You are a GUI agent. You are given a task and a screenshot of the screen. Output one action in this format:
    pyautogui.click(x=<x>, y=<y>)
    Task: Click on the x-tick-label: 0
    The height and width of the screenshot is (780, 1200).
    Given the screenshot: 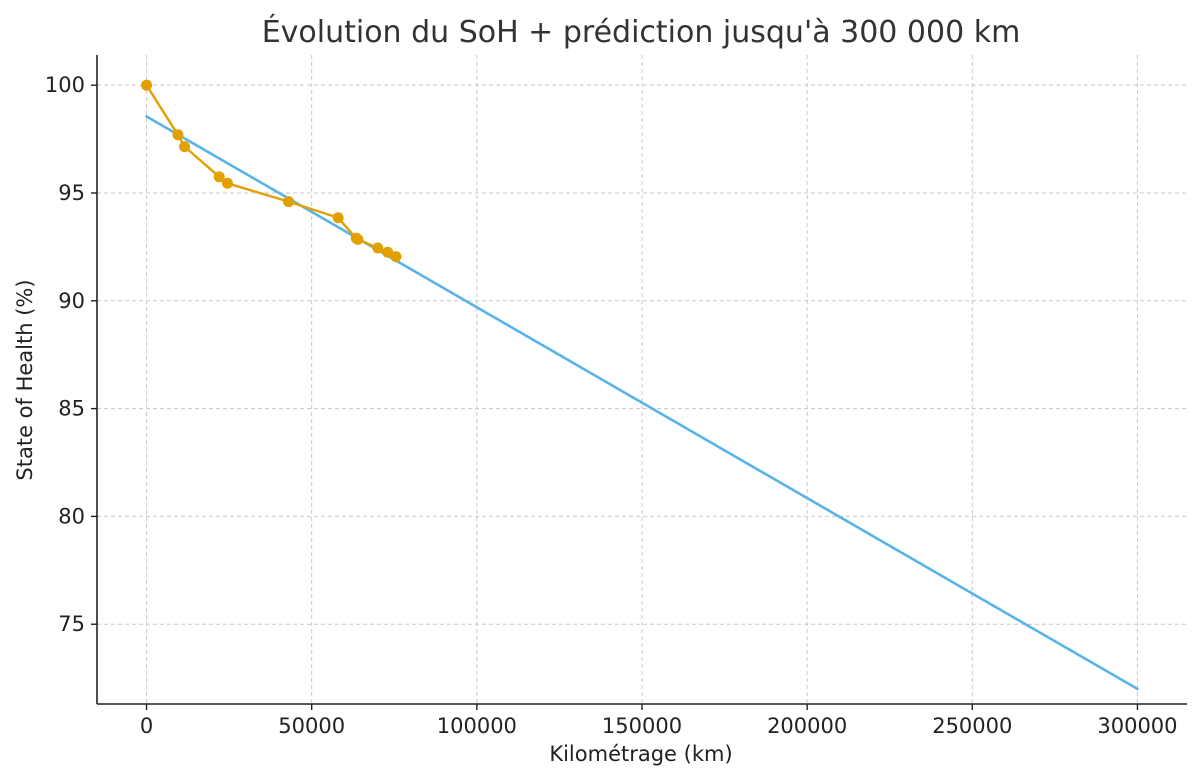 What is the action you would take?
    pyautogui.click(x=146, y=726)
    